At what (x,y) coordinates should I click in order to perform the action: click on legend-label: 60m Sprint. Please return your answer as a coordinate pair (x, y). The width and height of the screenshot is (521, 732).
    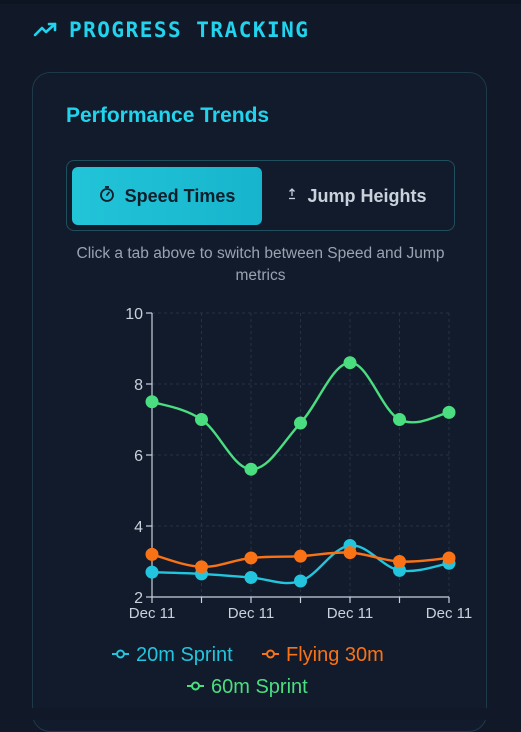
    Looking at the image, I should click on (259, 687).